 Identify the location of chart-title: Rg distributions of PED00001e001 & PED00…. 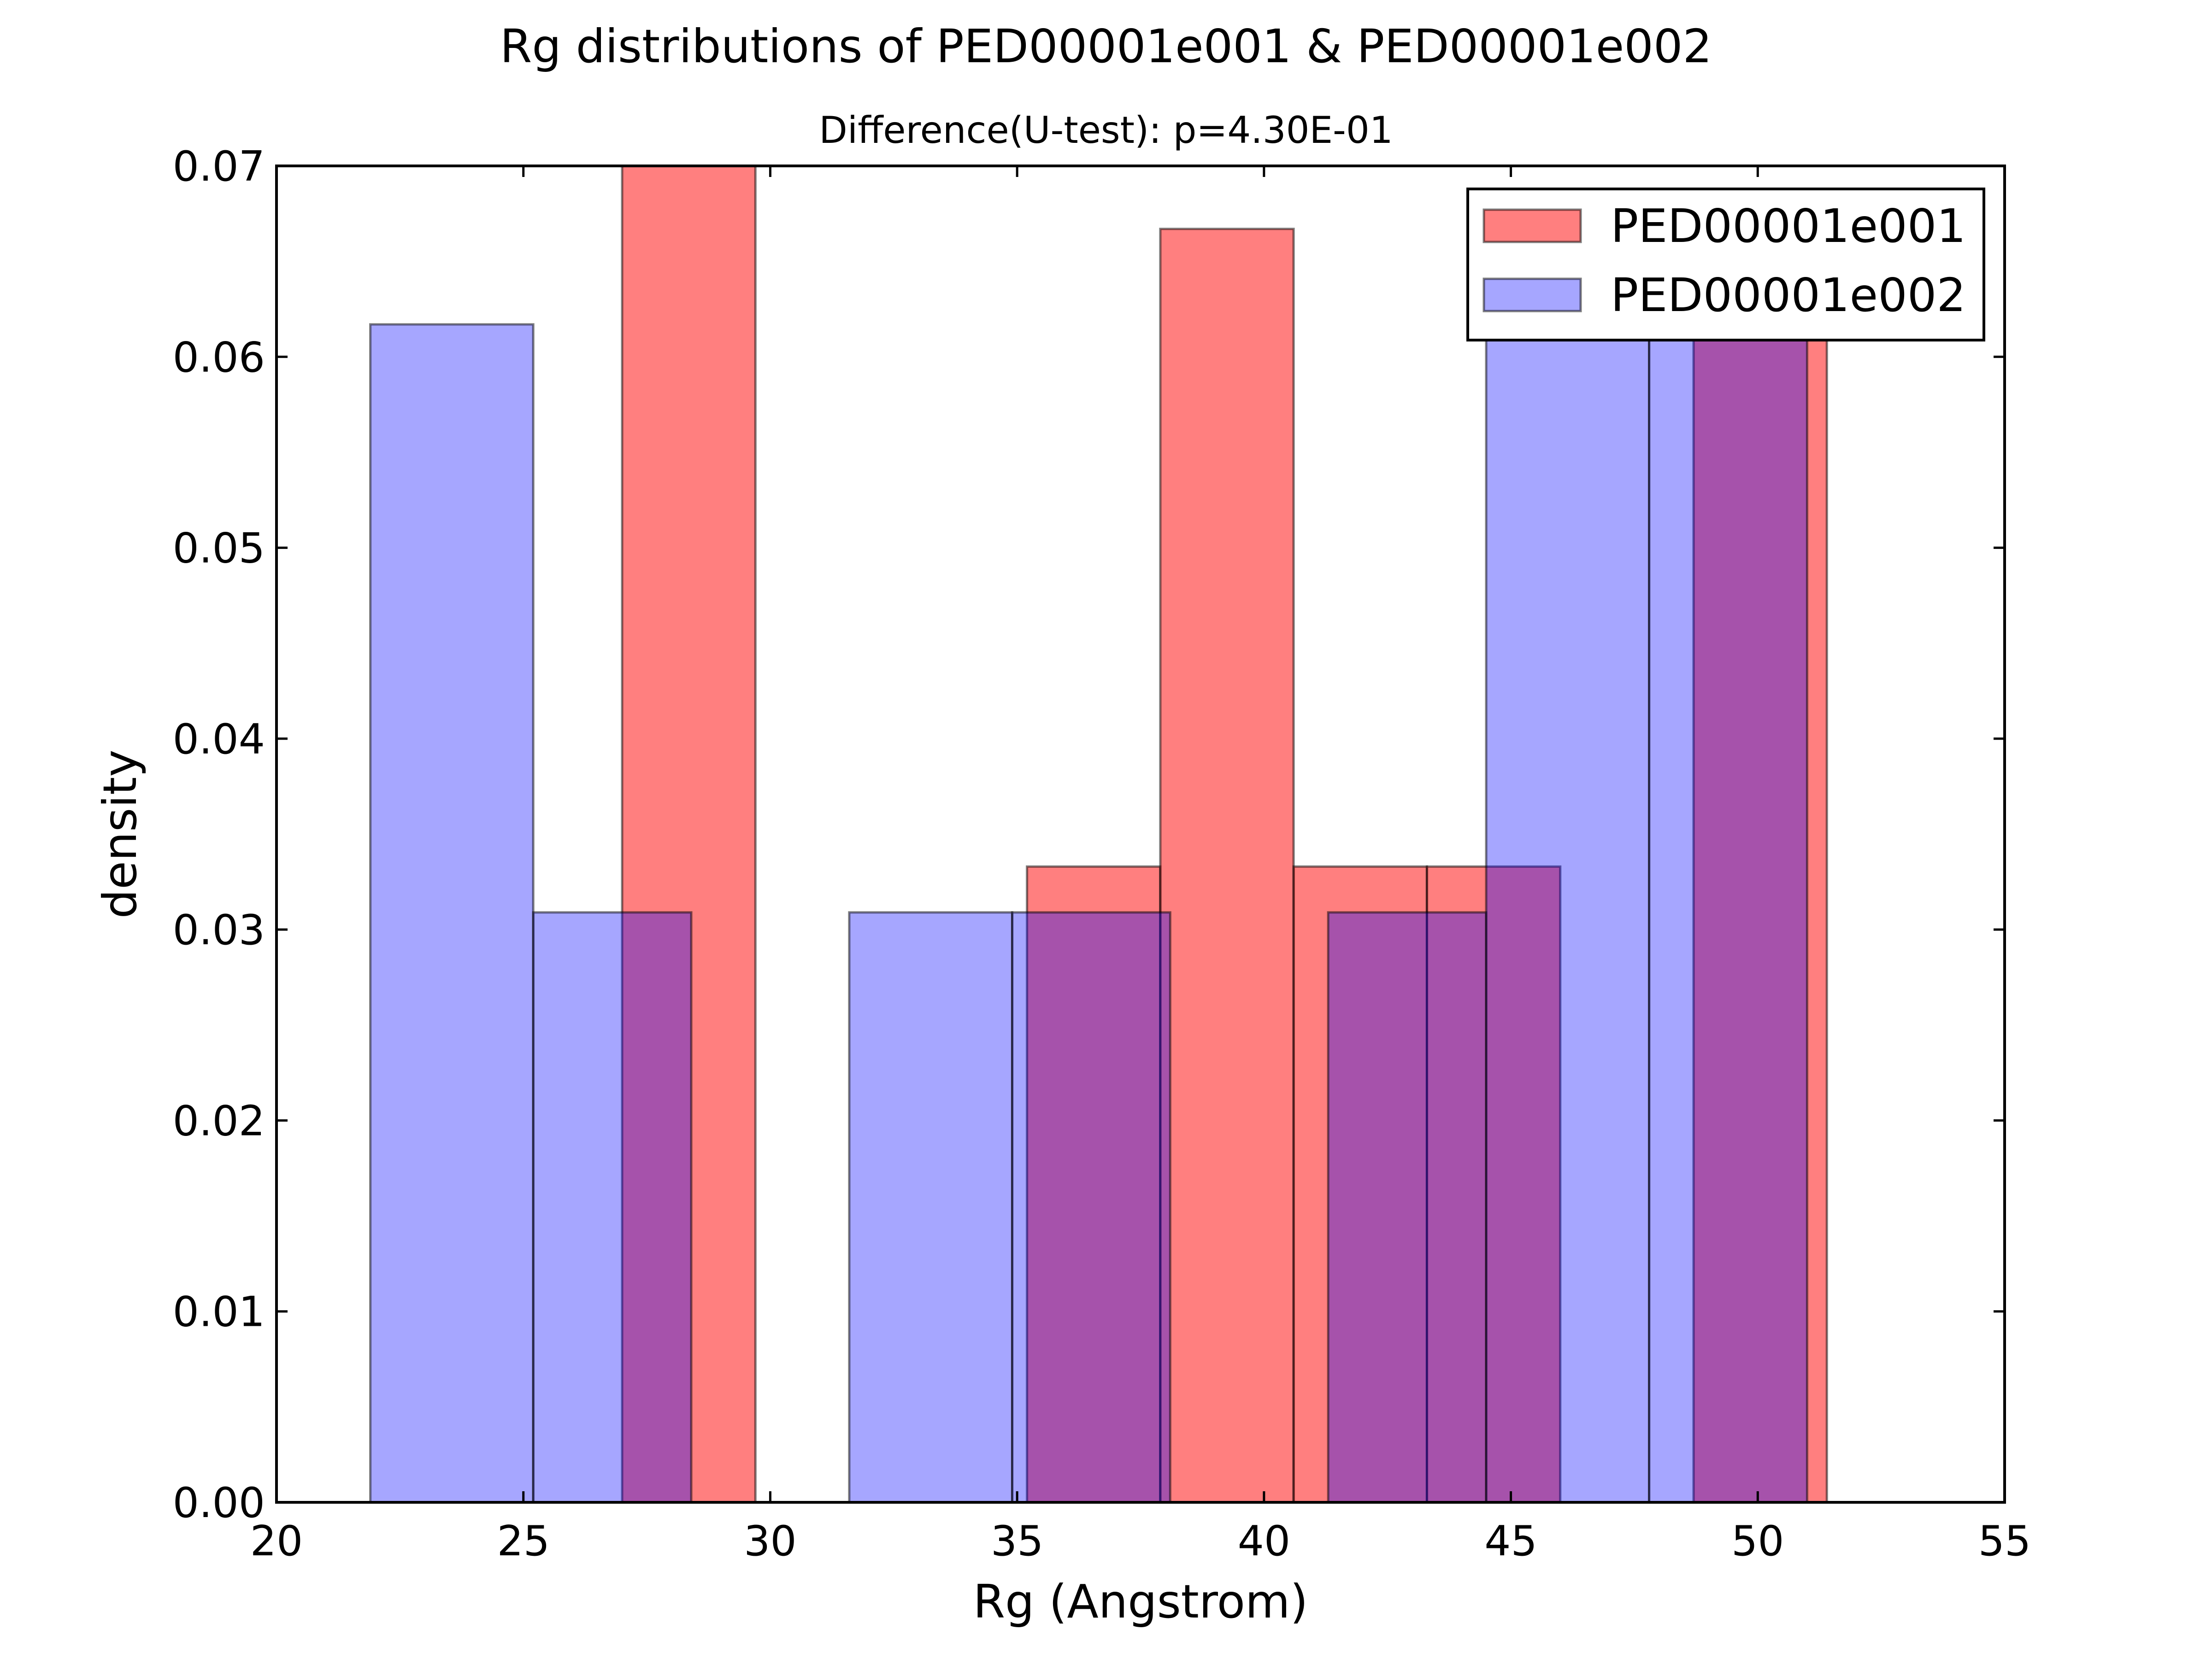
(1106, 46).